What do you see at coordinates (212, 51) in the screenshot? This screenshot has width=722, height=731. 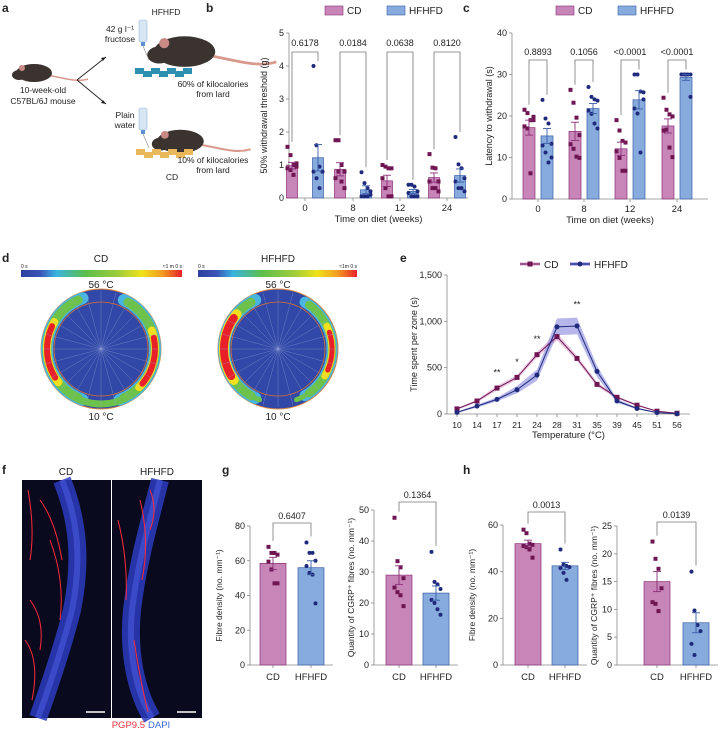 I see `hfhfd-mouse` at bounding box center [212, 51].